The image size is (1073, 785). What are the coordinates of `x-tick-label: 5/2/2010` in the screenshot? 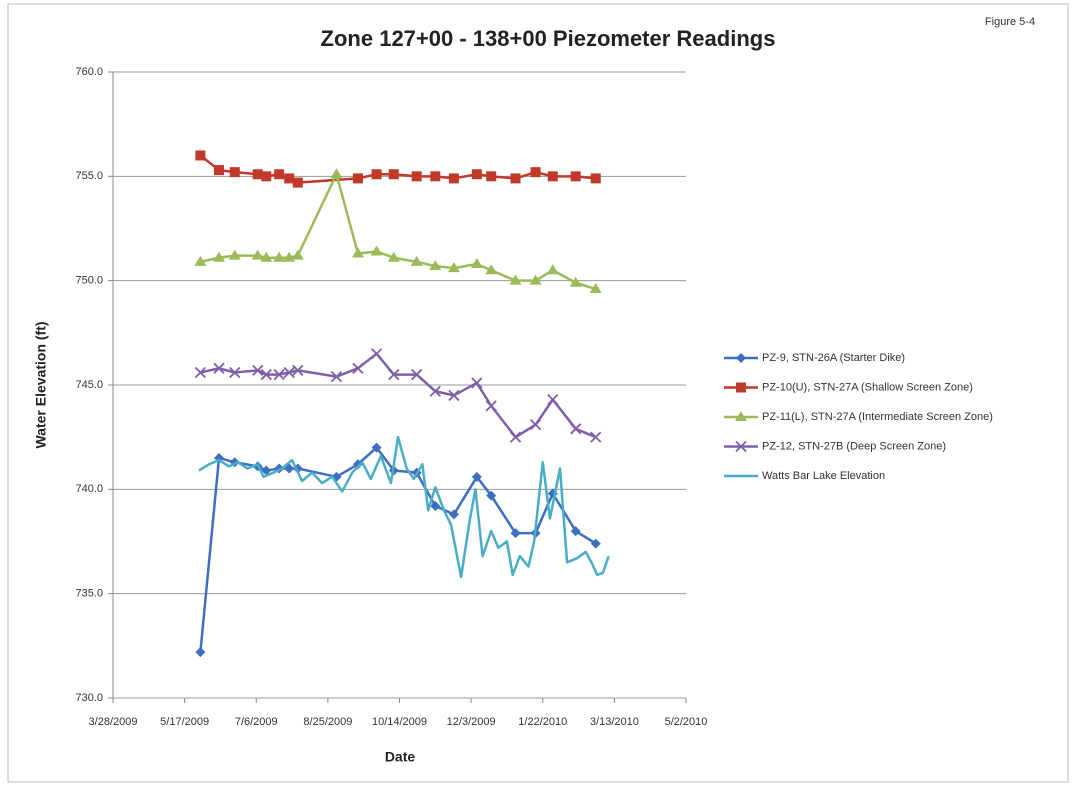 It's located at (686, 722).